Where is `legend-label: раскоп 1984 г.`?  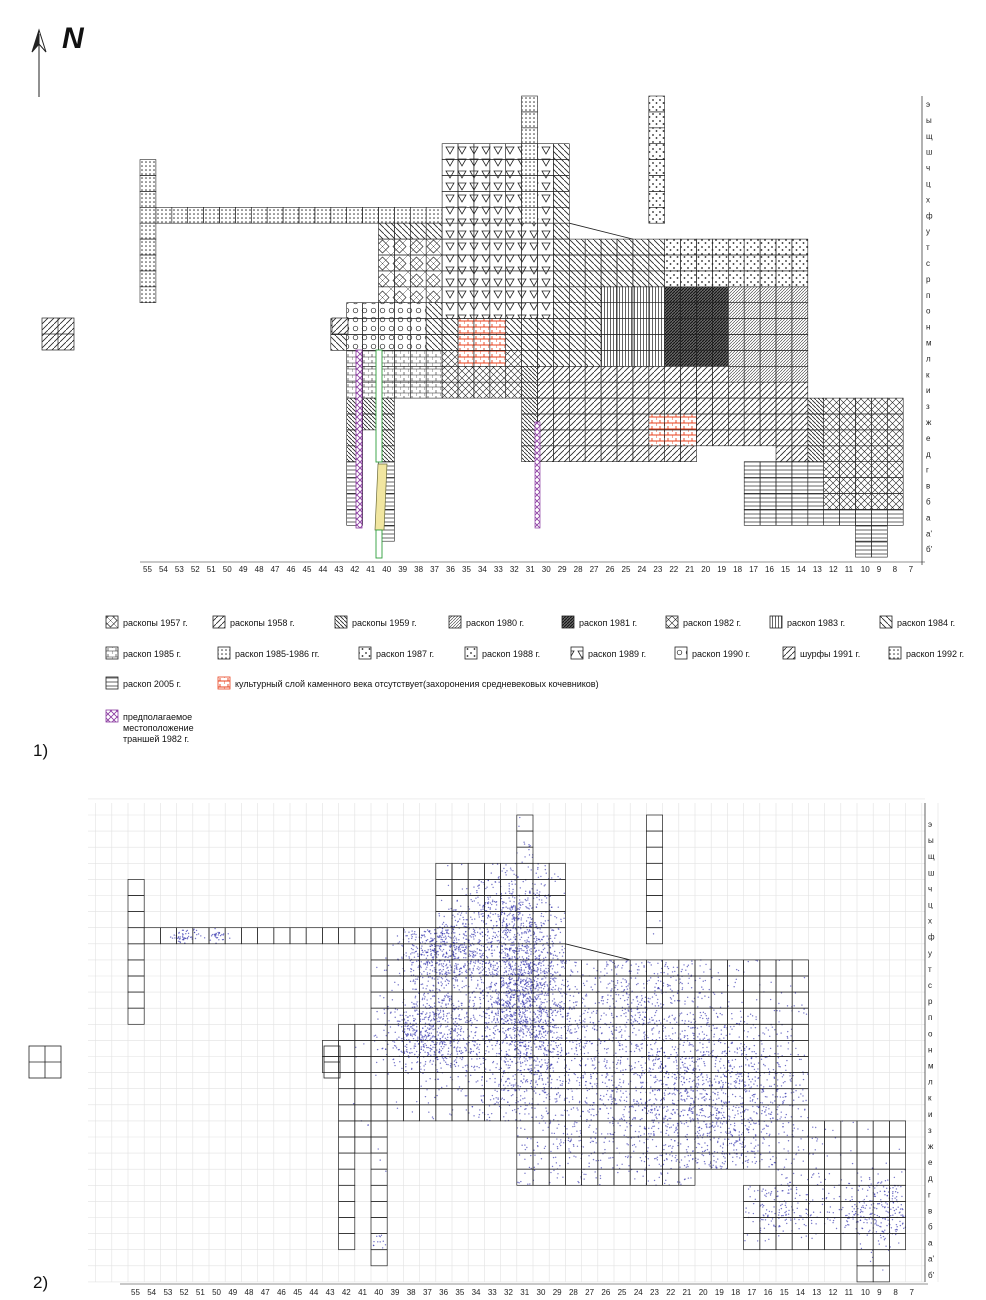 legend-label: раскоп 1984 г. is located at coordinates (926, 623).